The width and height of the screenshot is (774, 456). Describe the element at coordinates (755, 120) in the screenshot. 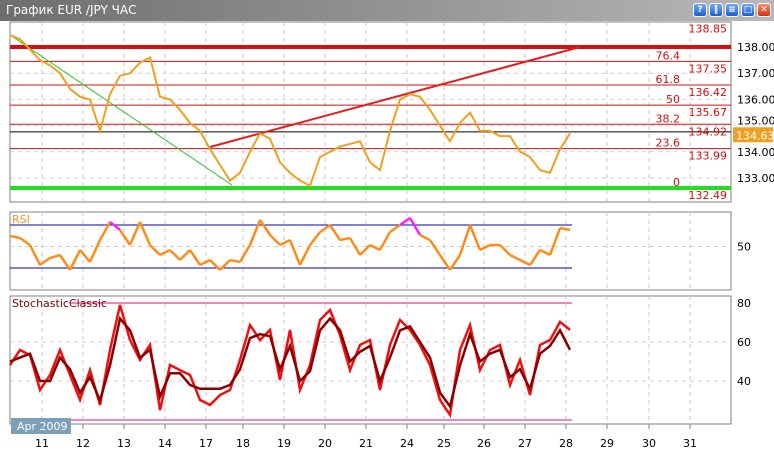

I see `price-tick-label: 135.00` at that location.